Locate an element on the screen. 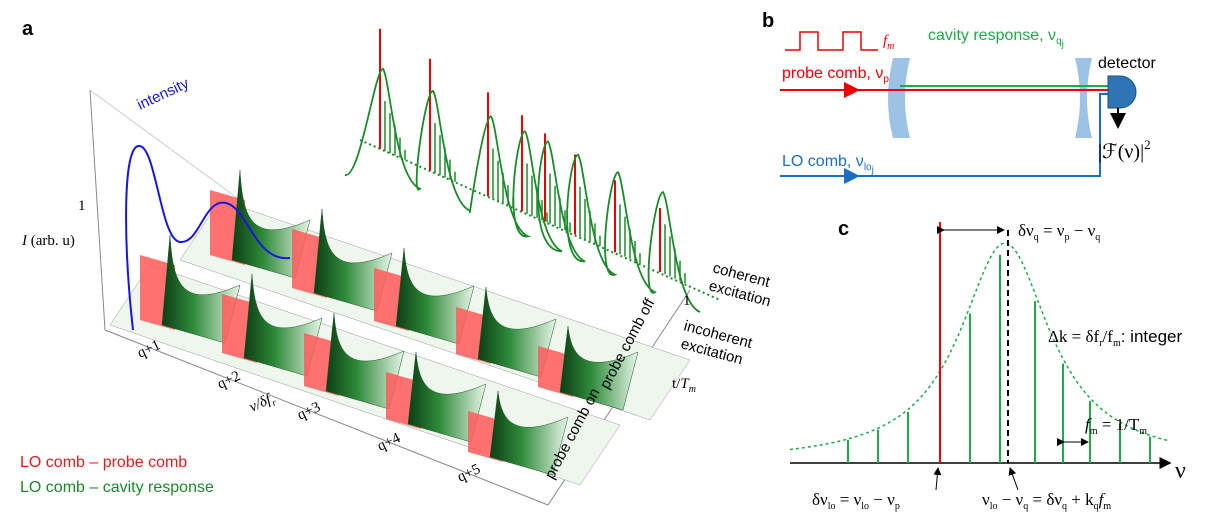 Image resolution: width=1229 pixels, height=517 pixels. axis-label: t/Tm is located at coordinates (684, 385).